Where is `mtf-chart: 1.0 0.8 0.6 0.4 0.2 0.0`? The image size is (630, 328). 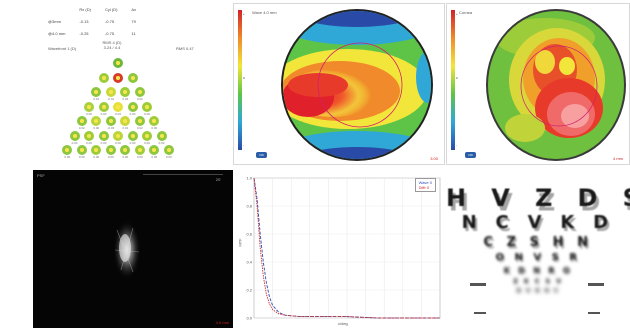 mtf-chart: 1.0 0.8 0.6 0.4 0.2 0.0 is located at coordinates (343, 248).